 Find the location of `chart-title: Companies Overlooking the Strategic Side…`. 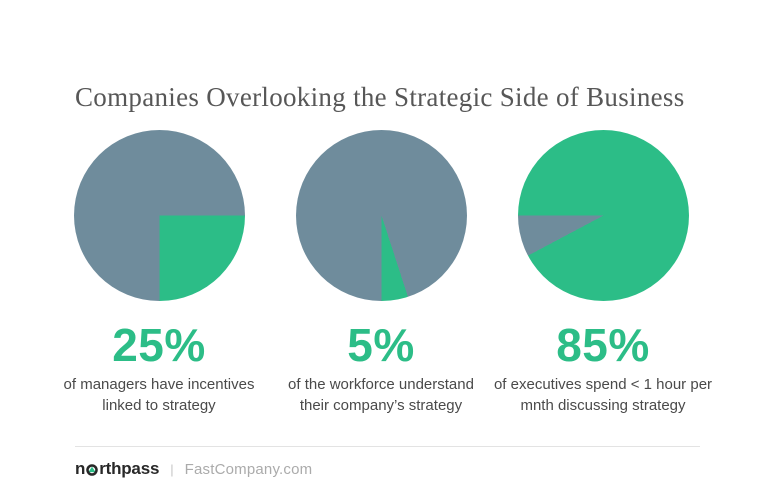

chart-title: Companies Overlooking the Strategic Side… is located at coordinates (380, 97).